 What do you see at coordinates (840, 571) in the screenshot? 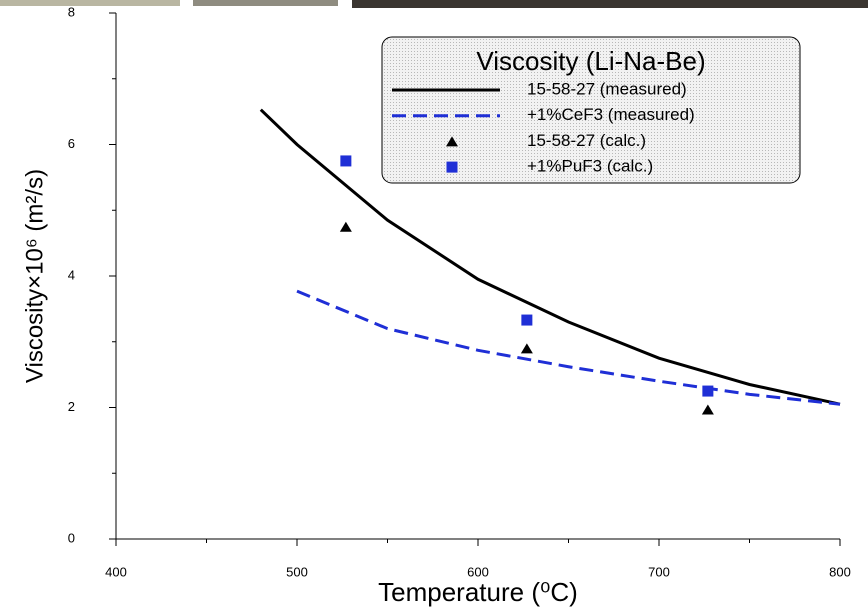
I see `x-tick-label: 800` at bounding box center [840, 571].